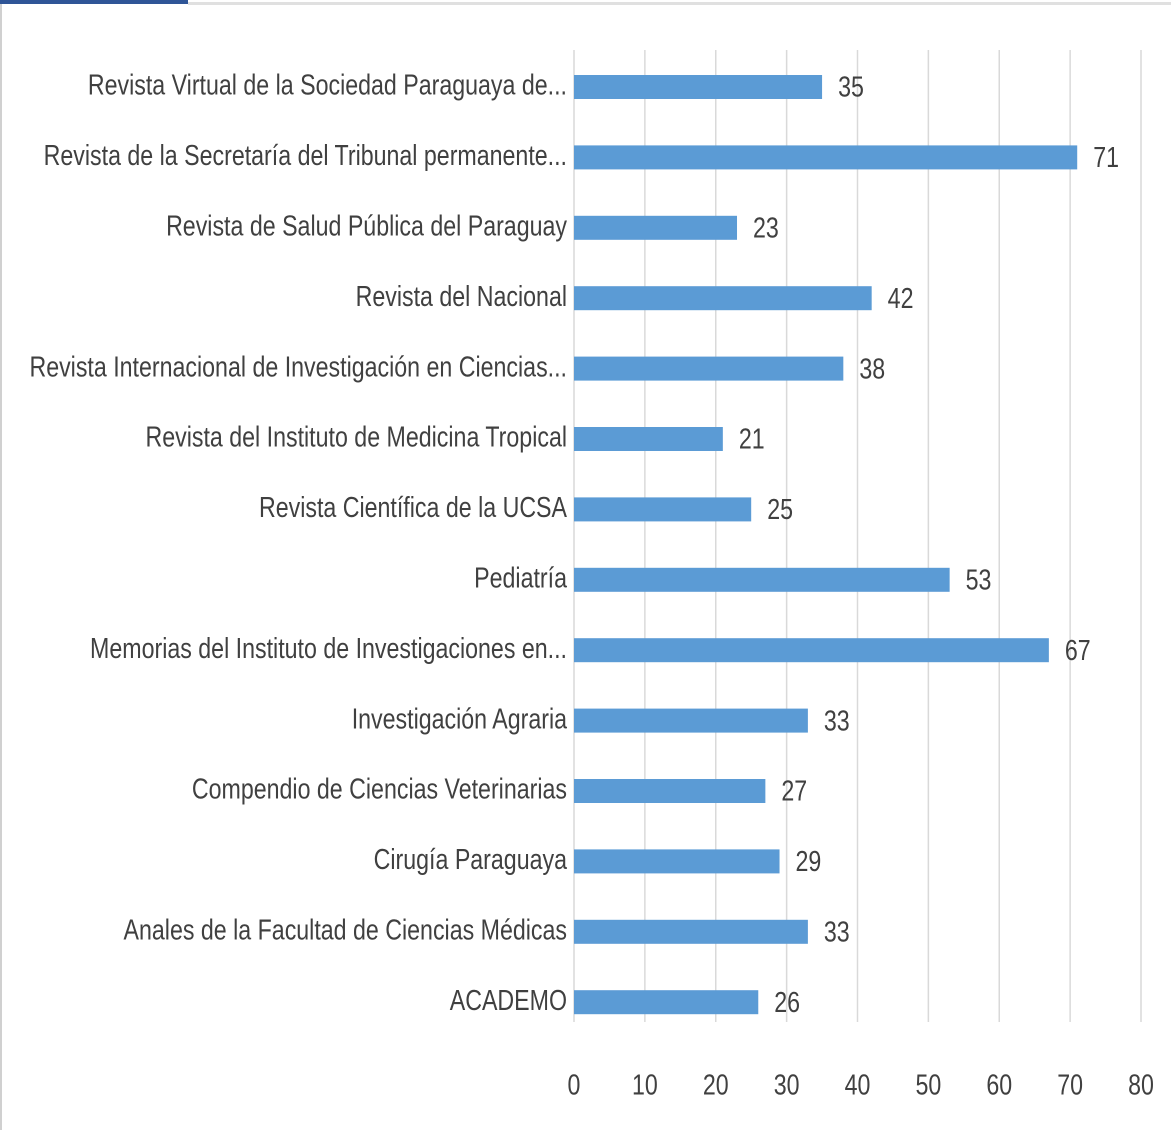 The image size is (1171, 1130). What do you see at coordinates (508, 999) in the screenshot?
I see `y-tick-label: ACADEMO` at bounding box center [508, 999].